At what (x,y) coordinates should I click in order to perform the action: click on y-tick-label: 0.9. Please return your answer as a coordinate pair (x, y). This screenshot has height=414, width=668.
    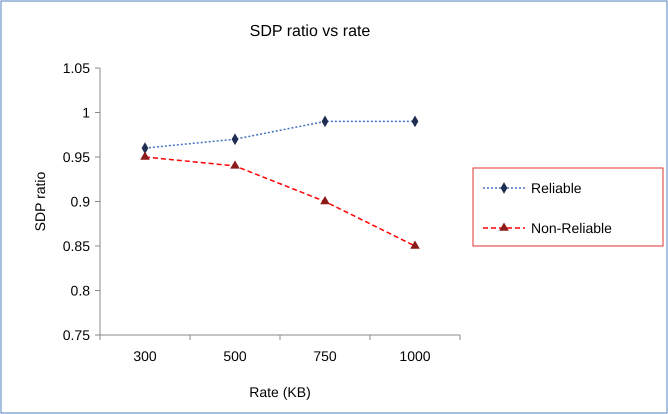
    Looking at the image, I should click on (80, 202).